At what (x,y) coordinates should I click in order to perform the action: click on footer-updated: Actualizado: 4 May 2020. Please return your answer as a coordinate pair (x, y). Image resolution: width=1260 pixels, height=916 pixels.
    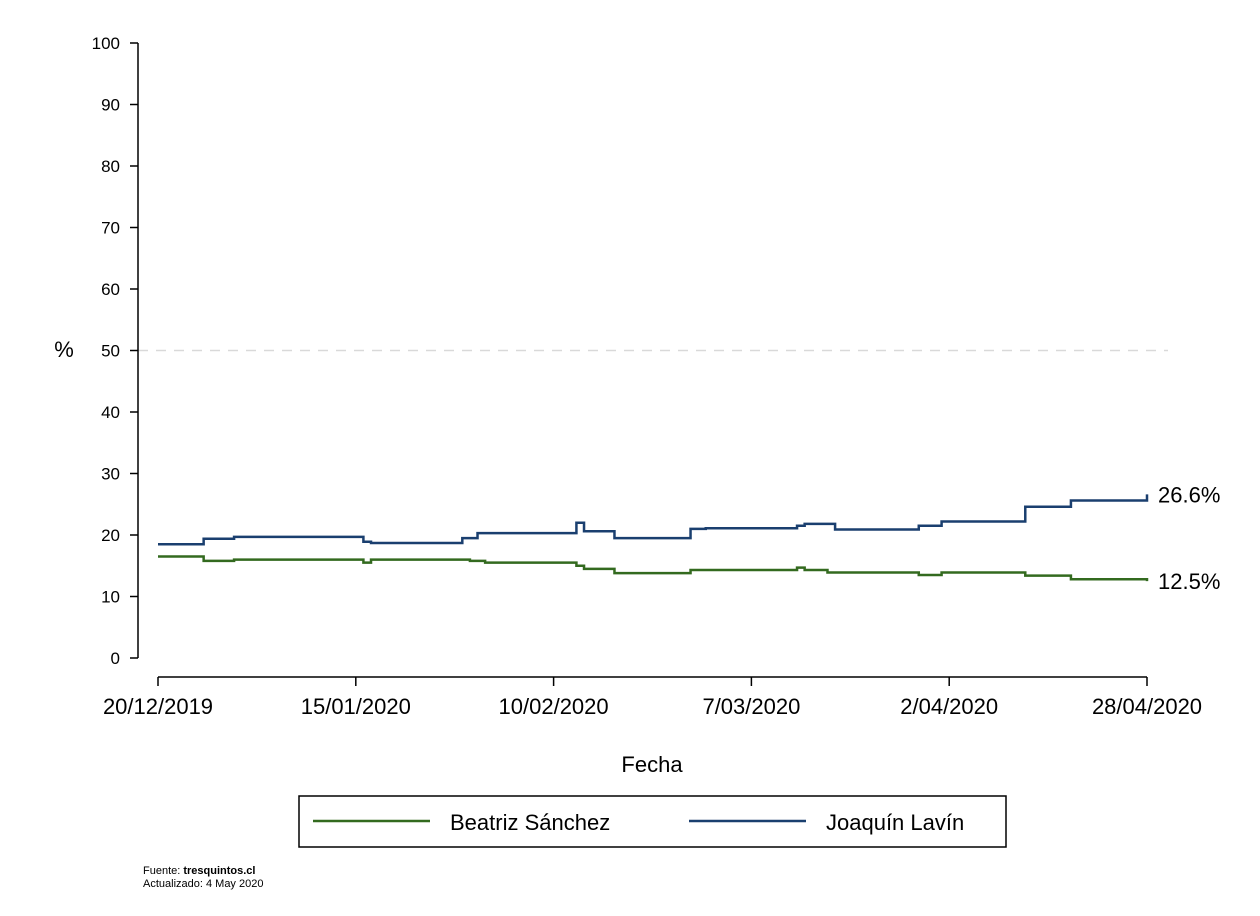
    Looking at the image, I should click on (203, 884).